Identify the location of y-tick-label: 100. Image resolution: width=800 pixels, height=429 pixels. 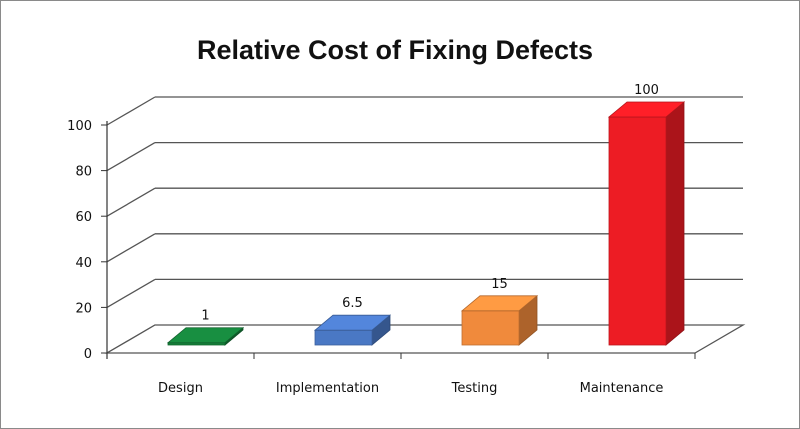
(79, 126).